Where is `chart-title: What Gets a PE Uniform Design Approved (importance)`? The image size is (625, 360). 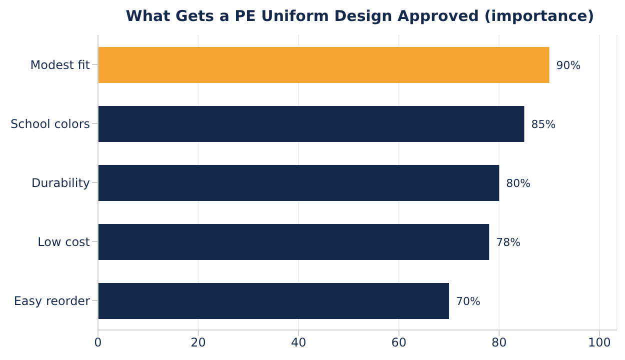 chart-title: What Gets a PE Uniform Design Approved (importance) is located at coordinates (360, 16).